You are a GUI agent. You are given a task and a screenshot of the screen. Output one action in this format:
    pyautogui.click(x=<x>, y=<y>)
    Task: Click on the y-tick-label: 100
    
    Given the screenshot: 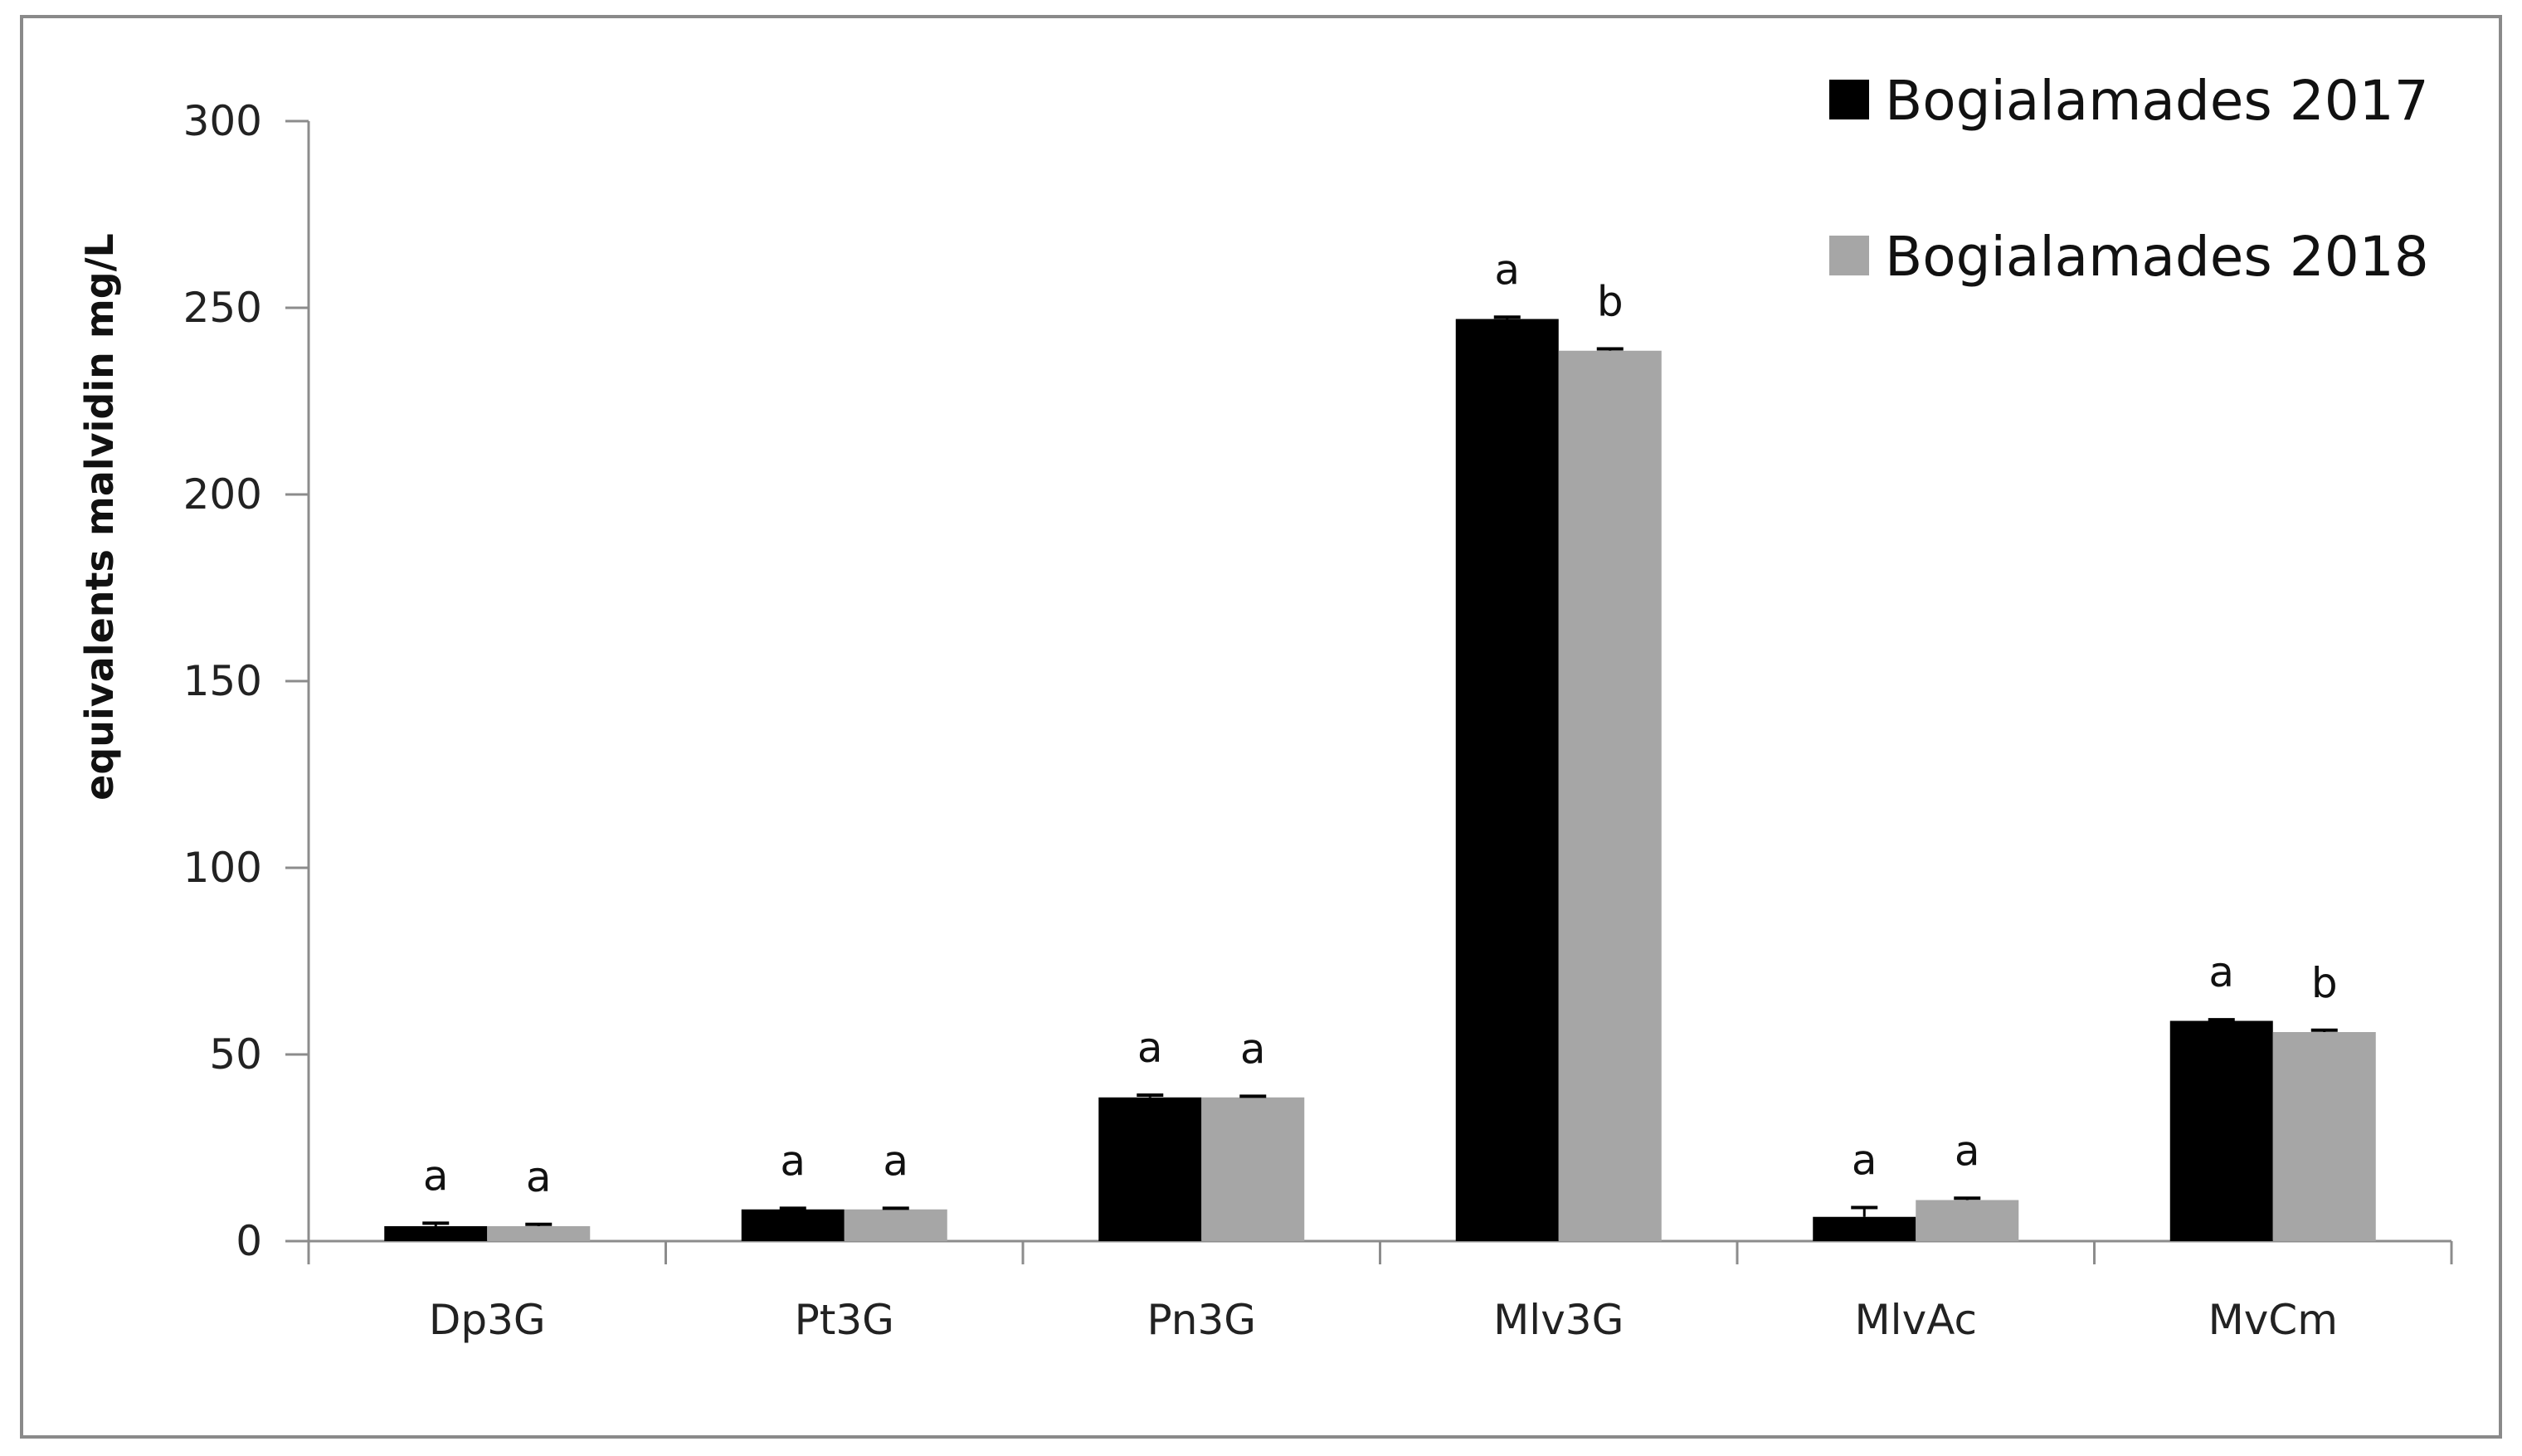 What is the action you would take?
    pyautogui.click(x=222, y=868)
    